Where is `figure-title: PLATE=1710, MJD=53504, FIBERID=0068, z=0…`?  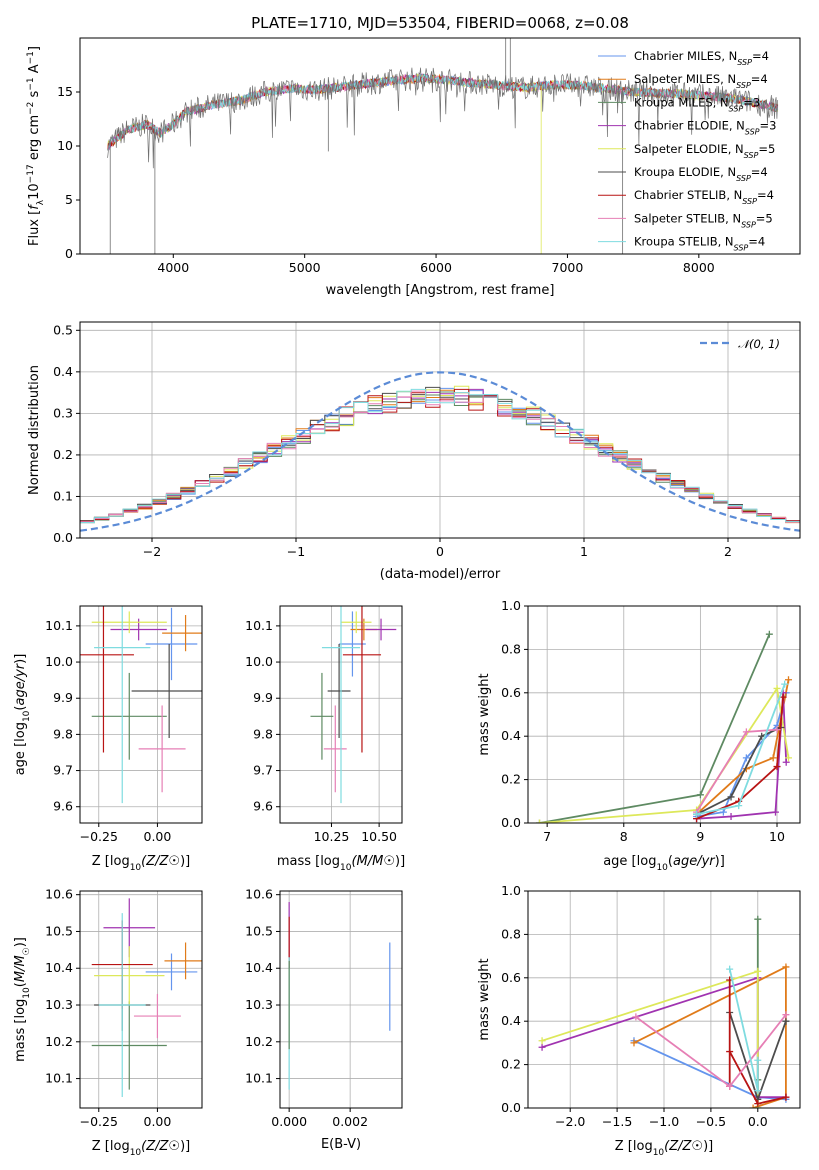 figure-title: PLATE=1710, MJD=53504, FIBERID=0068, z=0… is located at coordinates (440, 23).